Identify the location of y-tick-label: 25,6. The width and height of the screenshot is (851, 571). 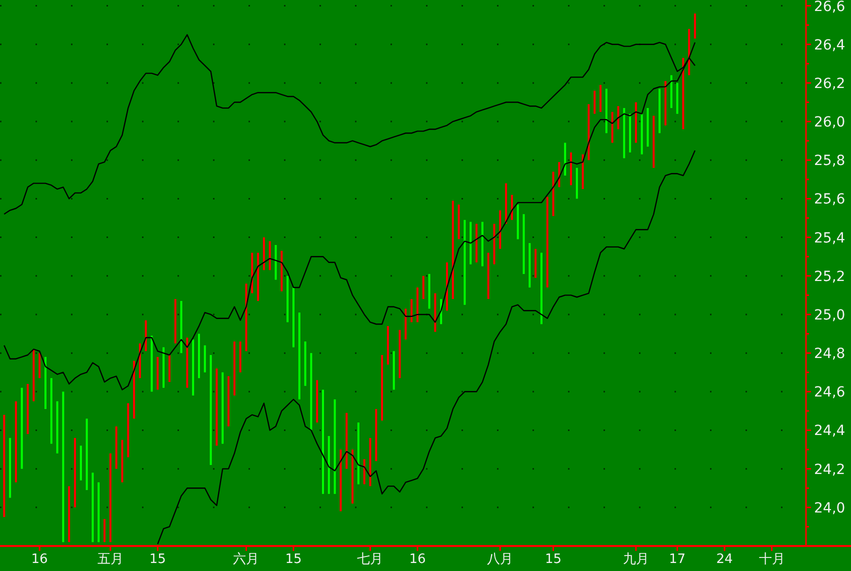
(830, 200).